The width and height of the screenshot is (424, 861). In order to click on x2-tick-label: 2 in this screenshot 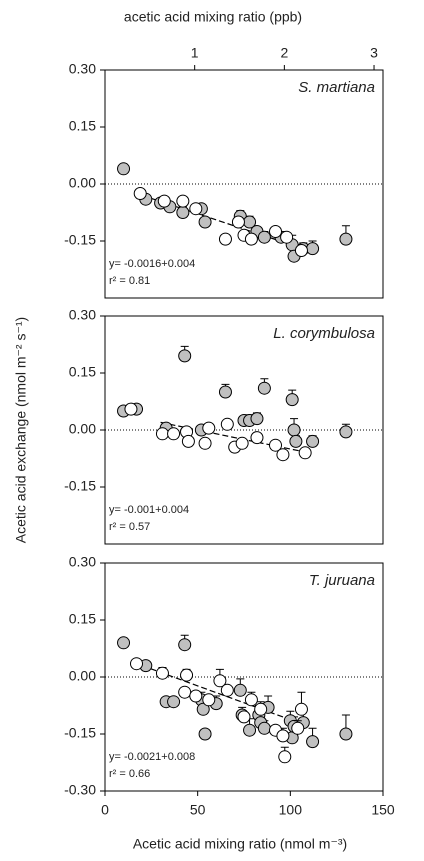, I will do `click(284, 53)`.